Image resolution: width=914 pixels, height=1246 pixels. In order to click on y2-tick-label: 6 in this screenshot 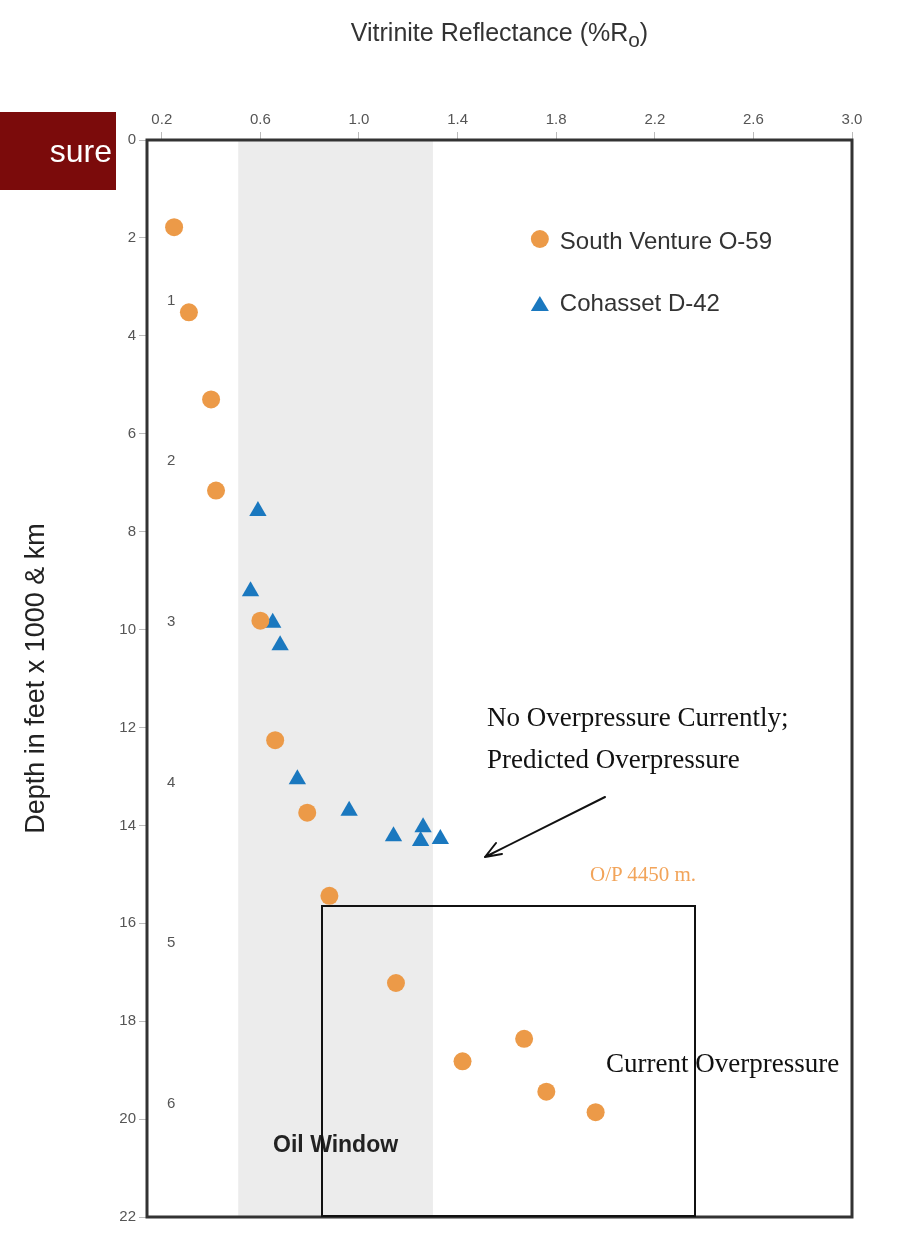, I will do `click(171, 1102)`.